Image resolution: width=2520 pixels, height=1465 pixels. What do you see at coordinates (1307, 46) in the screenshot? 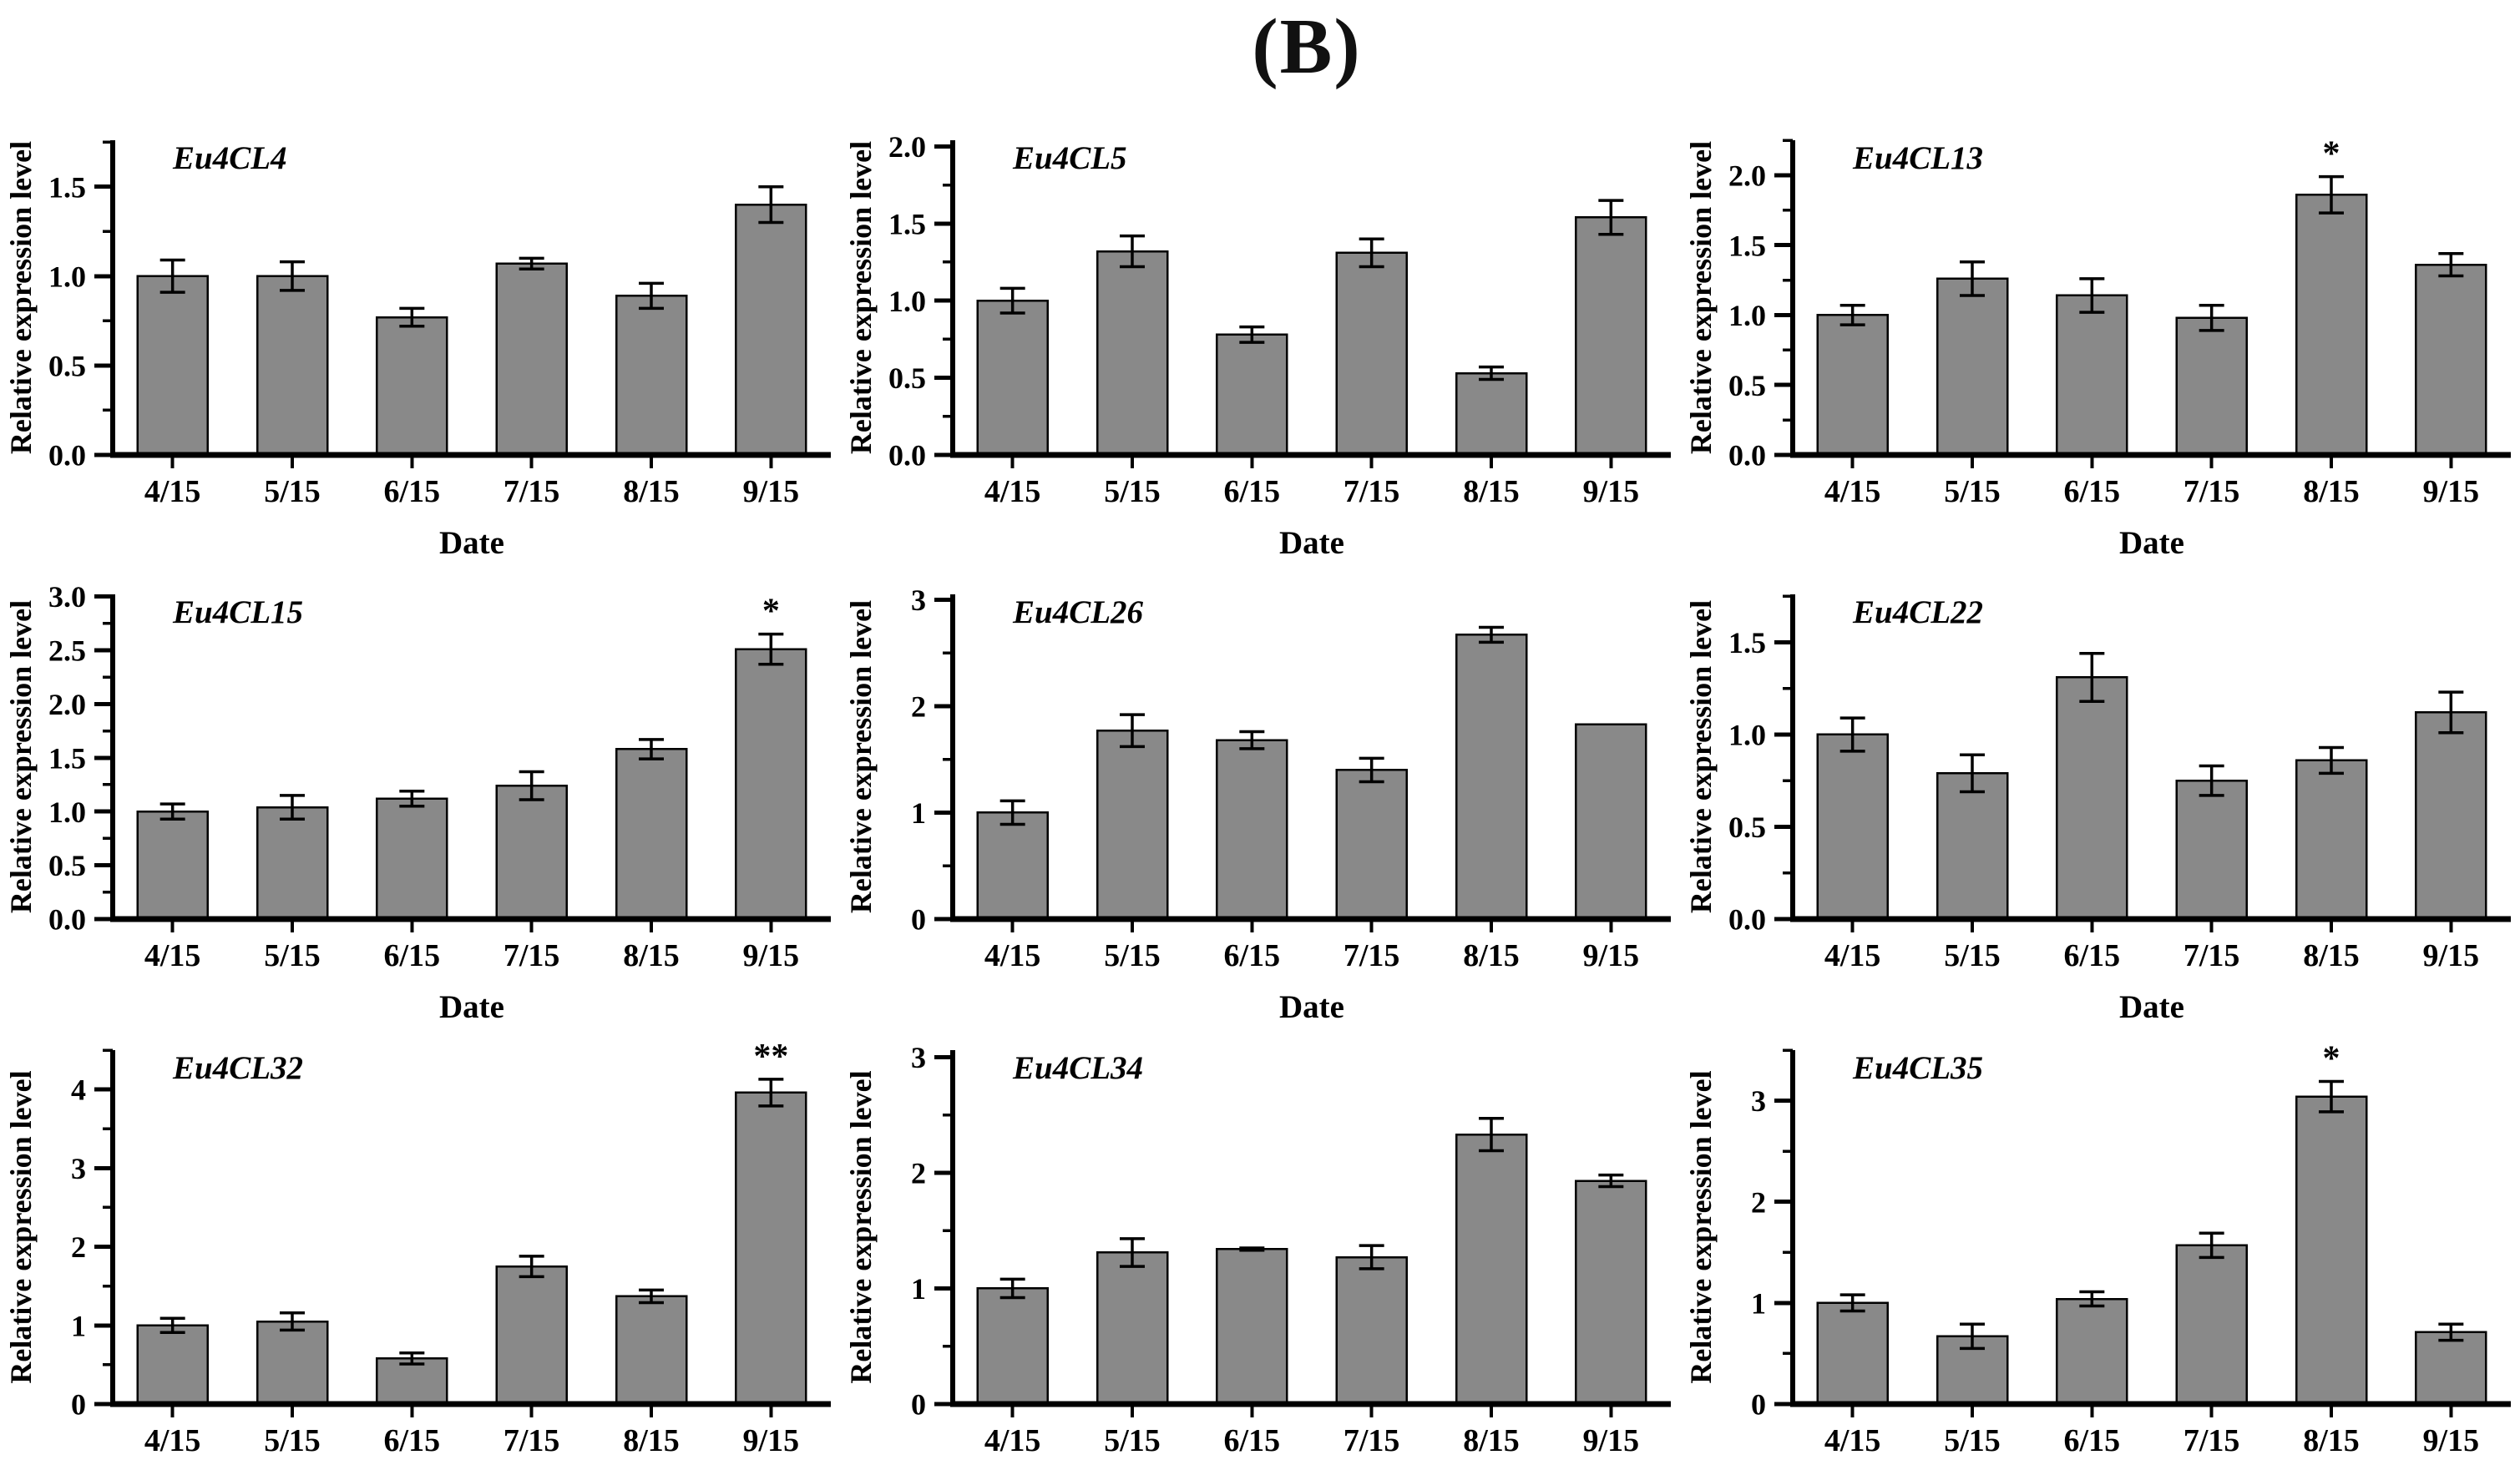
I see `figure-title: (B)` at bounding box center [1307, 46].